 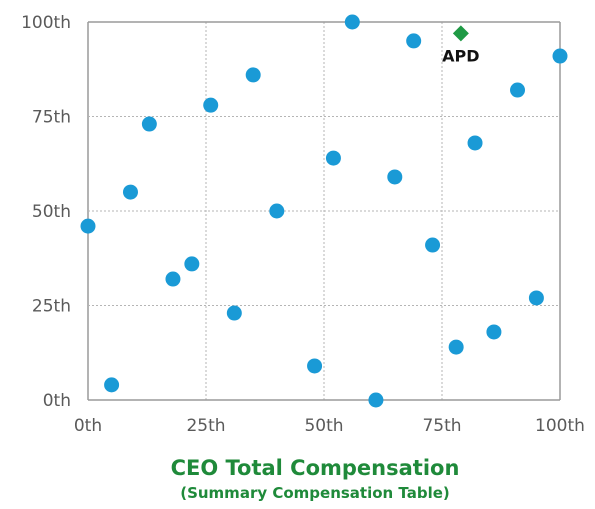 I want to click on x-tick-label: 75th, so click(x=441, y=426).